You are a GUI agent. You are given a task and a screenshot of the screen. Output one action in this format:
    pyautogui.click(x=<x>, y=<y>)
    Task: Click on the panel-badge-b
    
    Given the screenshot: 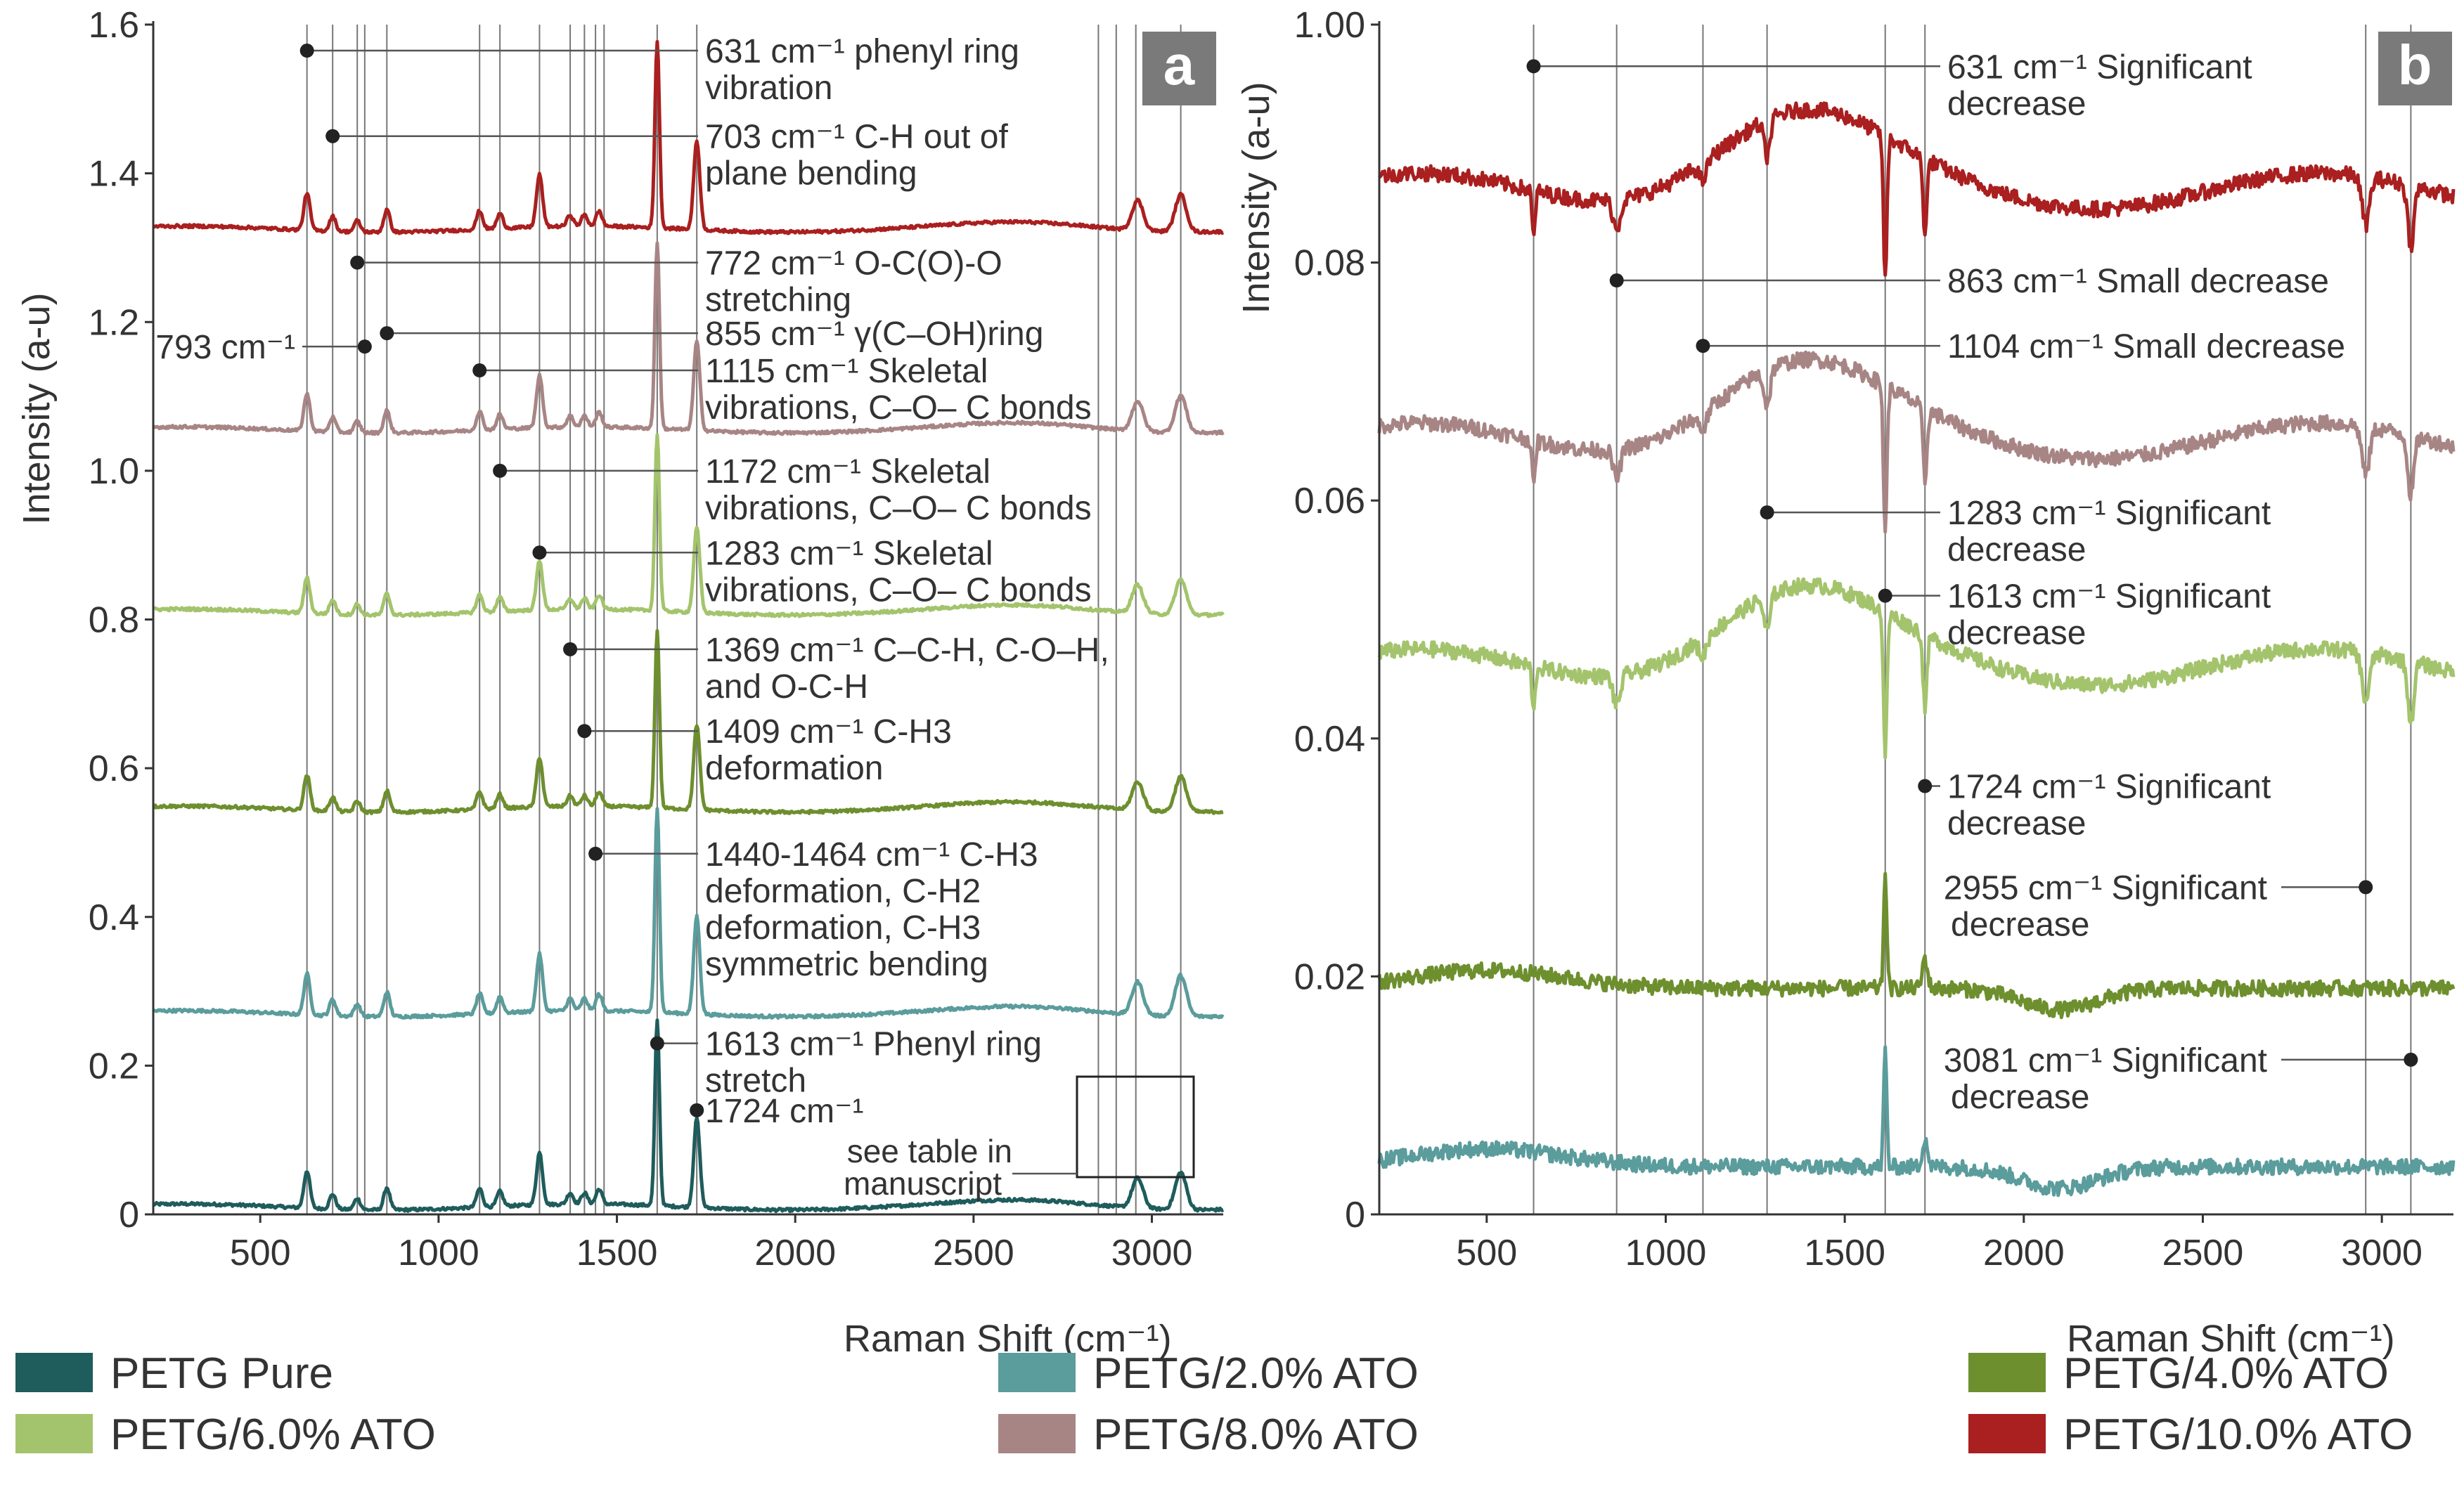 What is the action you would take?
    pyautogui.click(x=2415, y=68)
    